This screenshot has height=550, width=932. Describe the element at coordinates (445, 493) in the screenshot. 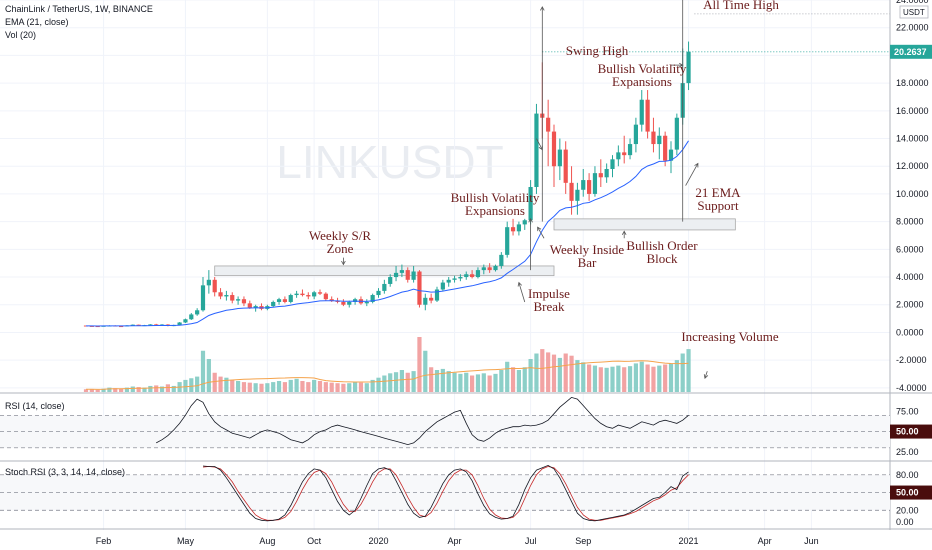

I see `stoch-rsi-pane` at that location.